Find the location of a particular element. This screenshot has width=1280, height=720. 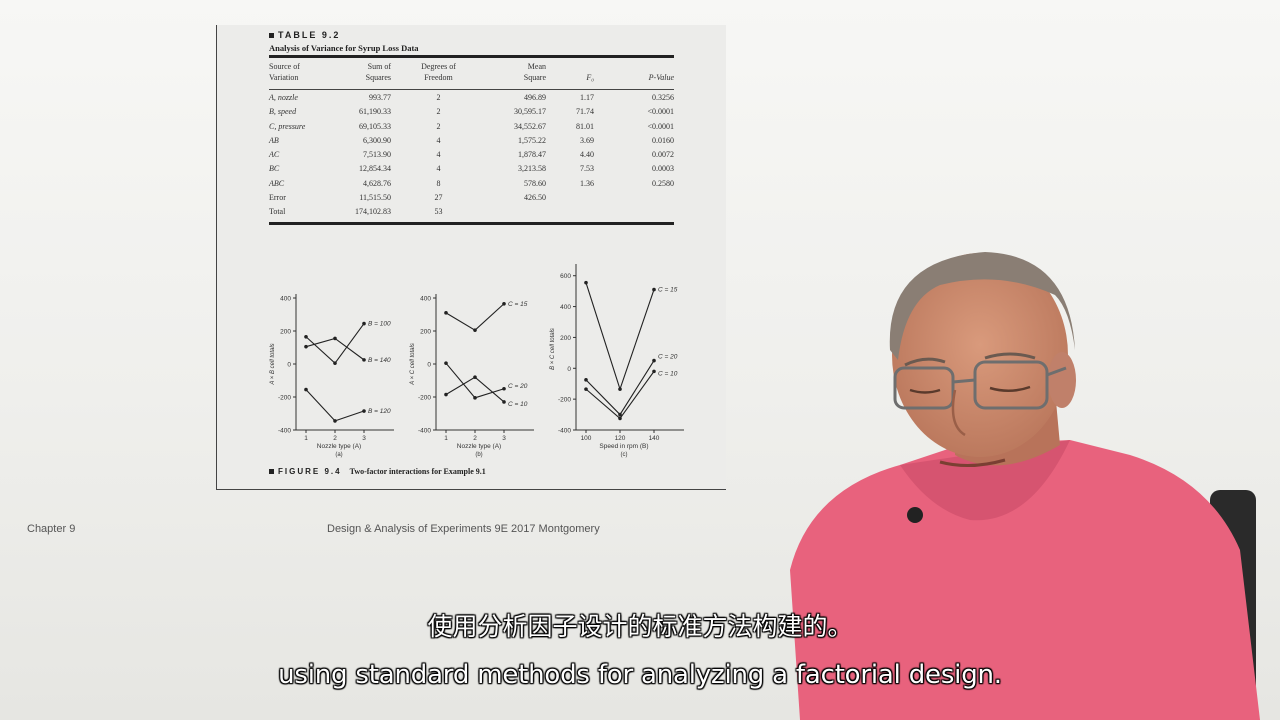

table-row: BC 12,854.34 4 3,213.58 7.53 0.0003 is located at coordinates (471, 169).